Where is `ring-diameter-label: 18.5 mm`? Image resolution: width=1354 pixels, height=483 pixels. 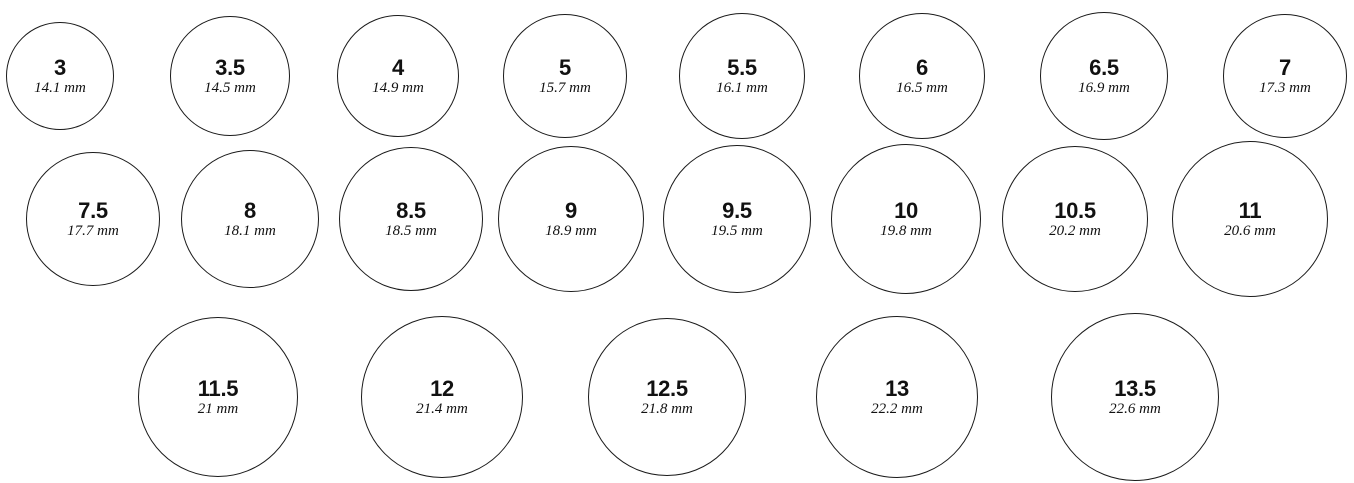 ring-diameter-label: 18.5 mm is located at coordinates (411, 230).